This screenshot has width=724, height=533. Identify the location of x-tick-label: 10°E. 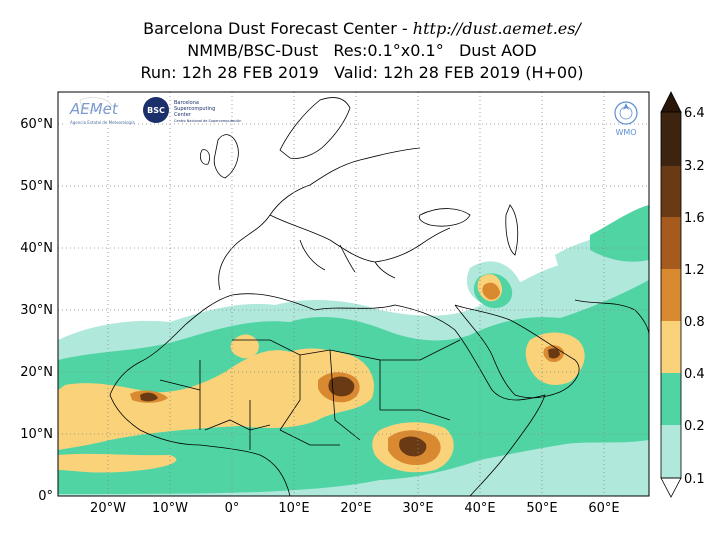
(293, 508).